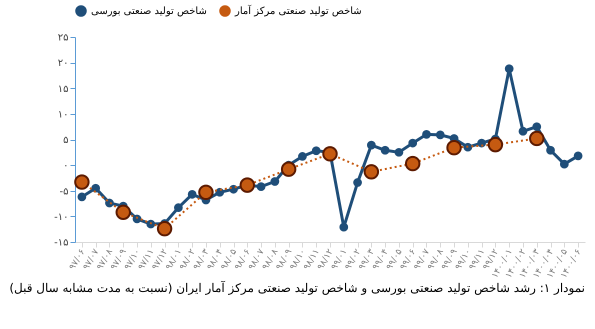 This screenshot has height=329, width=595. I want to click on y-tick-label: -۱۵, so click(61, 243).